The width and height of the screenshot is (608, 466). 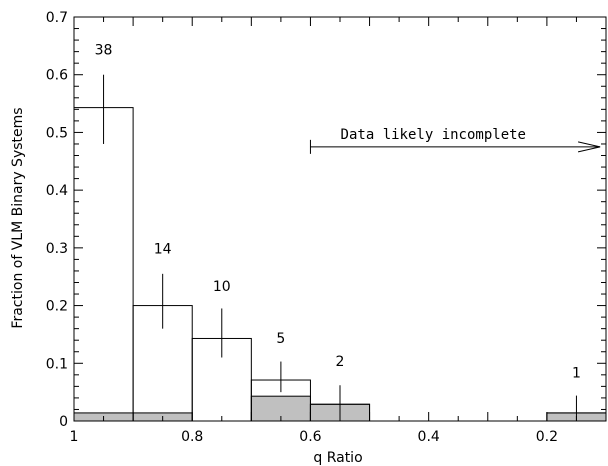 What do you see at coordinates (63, 422) in the screenshot?
I see `y-tick-label: 0` at bounding box center [63, 422].